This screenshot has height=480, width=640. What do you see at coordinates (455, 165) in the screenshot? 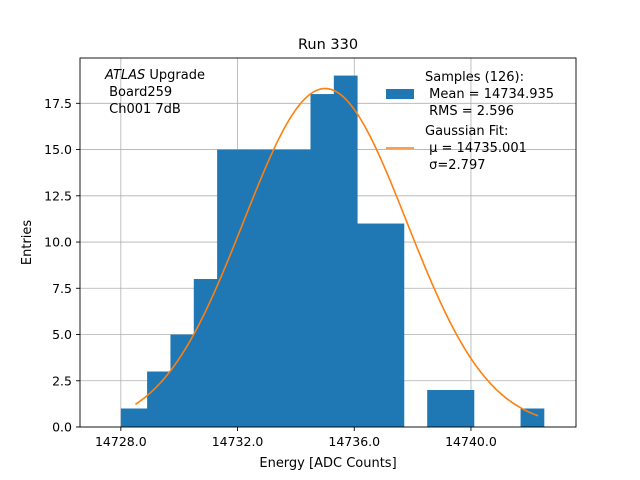
I see `legend-label: σ=2.797` at bounding box center [455, 165].